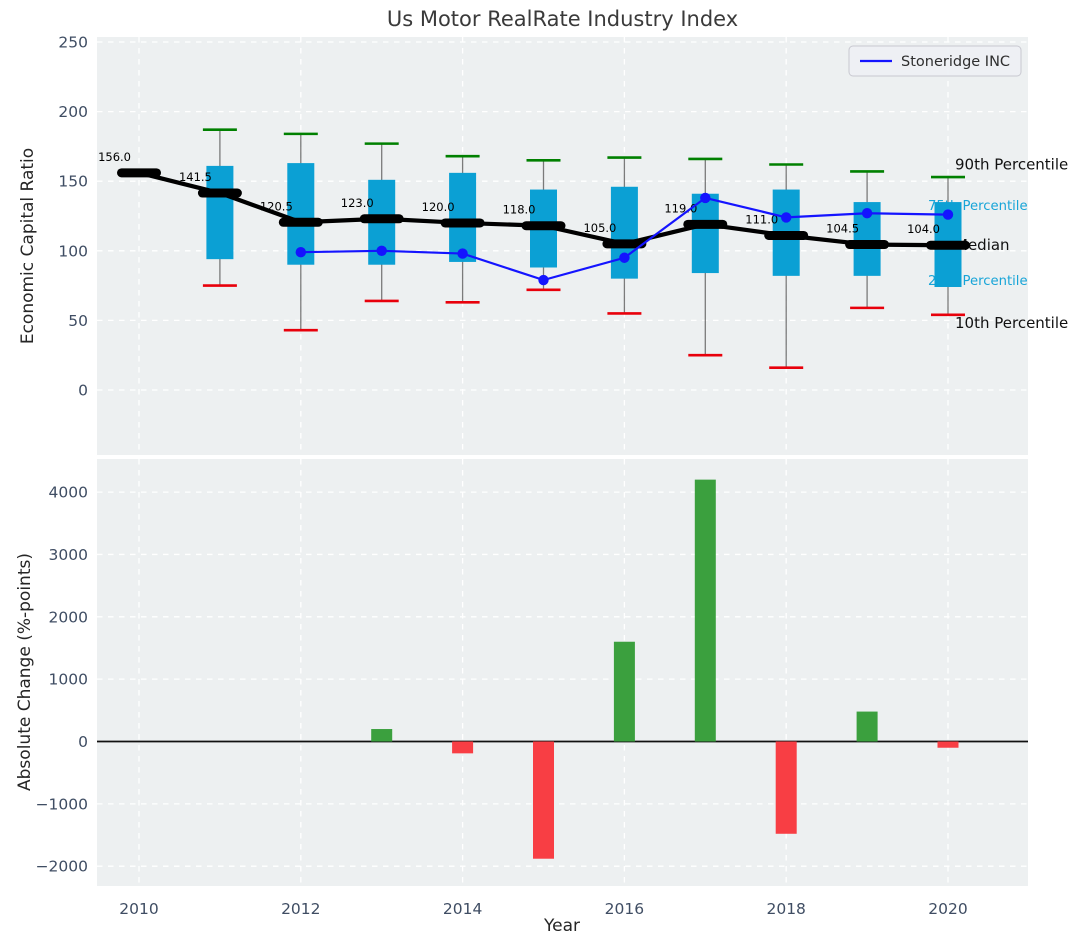  I want to click on median-label-2010: 156.0, so click(114, 157).